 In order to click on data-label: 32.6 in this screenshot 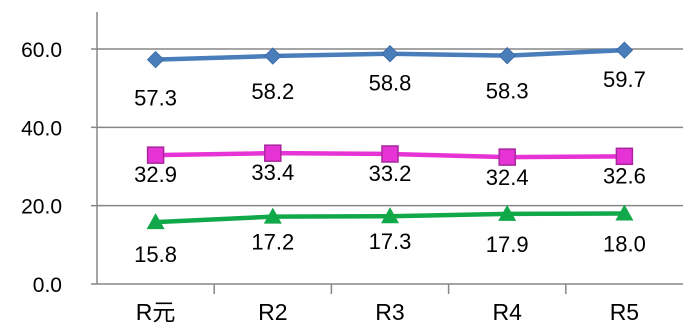, I will do `click(624, 175)`.